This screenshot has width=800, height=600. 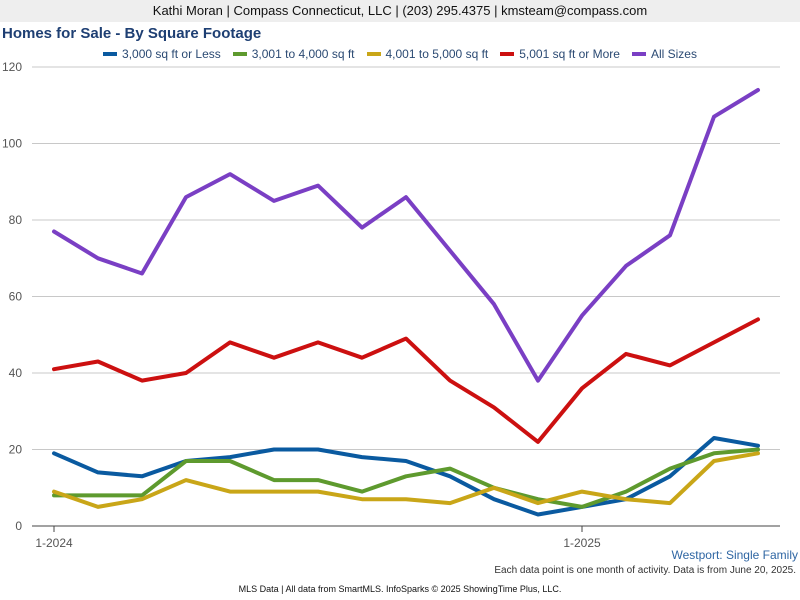 What do you see at coordinates (582, 542) in the screenshot?
I see `x-tick-label: 1-2025` at bounding box center [582, 542].